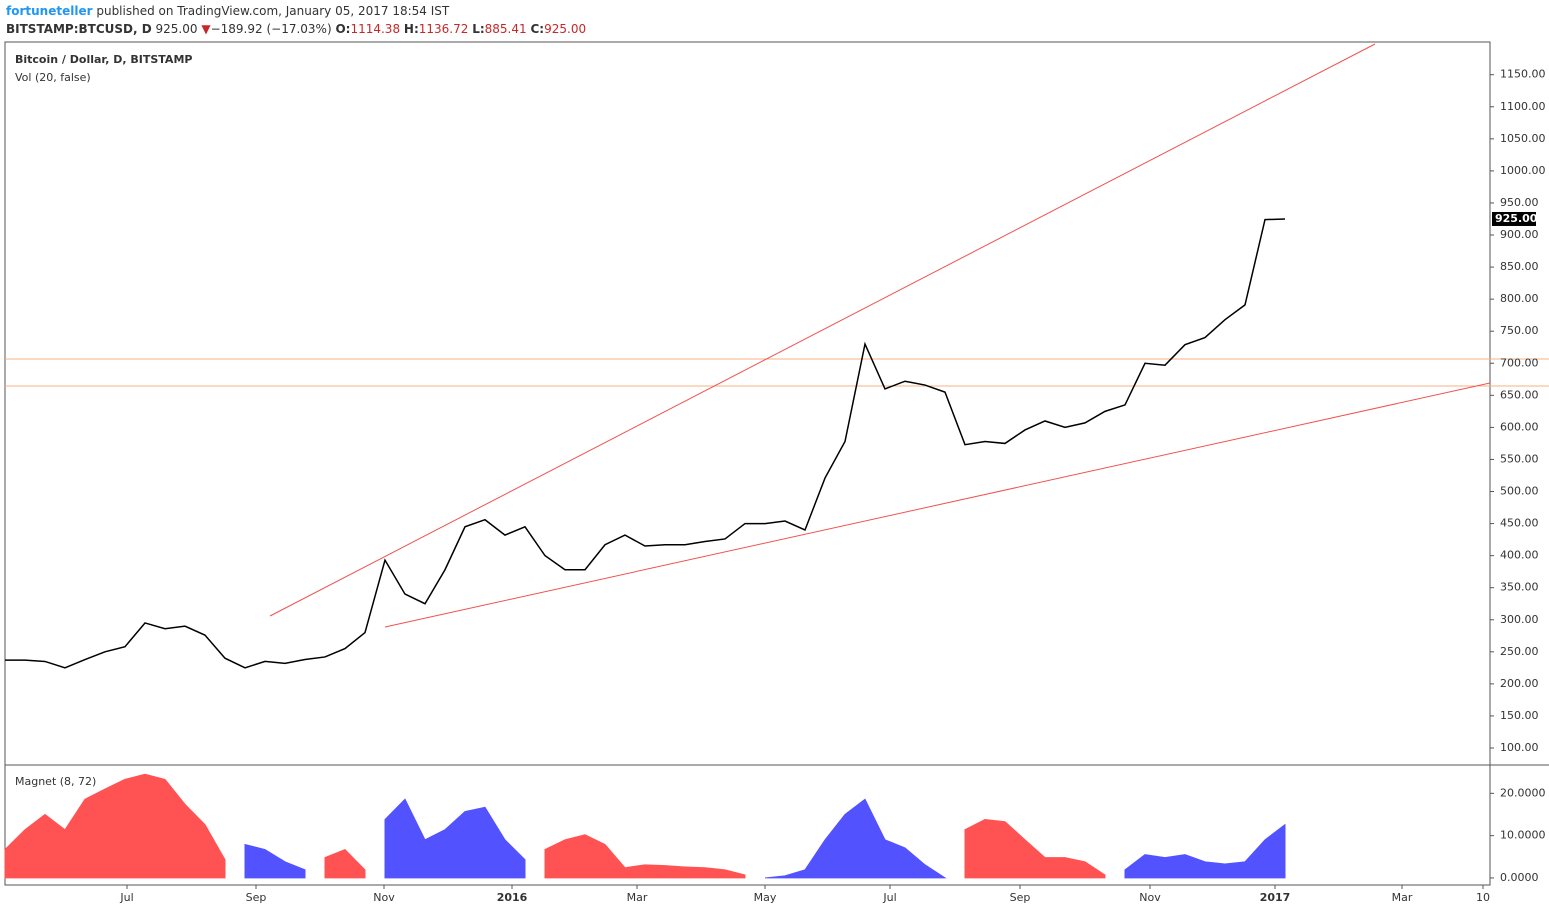  Describe the element at coordinates (375, 29) in the screenshot. I see `open: 1114.38` at that location.